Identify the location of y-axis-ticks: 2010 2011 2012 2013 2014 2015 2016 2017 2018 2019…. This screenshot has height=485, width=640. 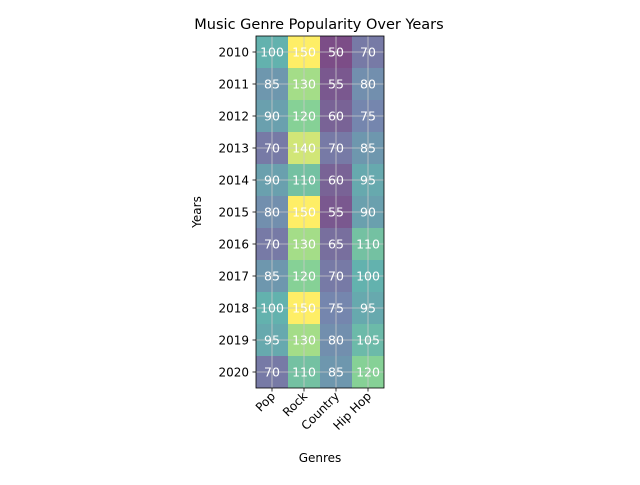
(237, 213).